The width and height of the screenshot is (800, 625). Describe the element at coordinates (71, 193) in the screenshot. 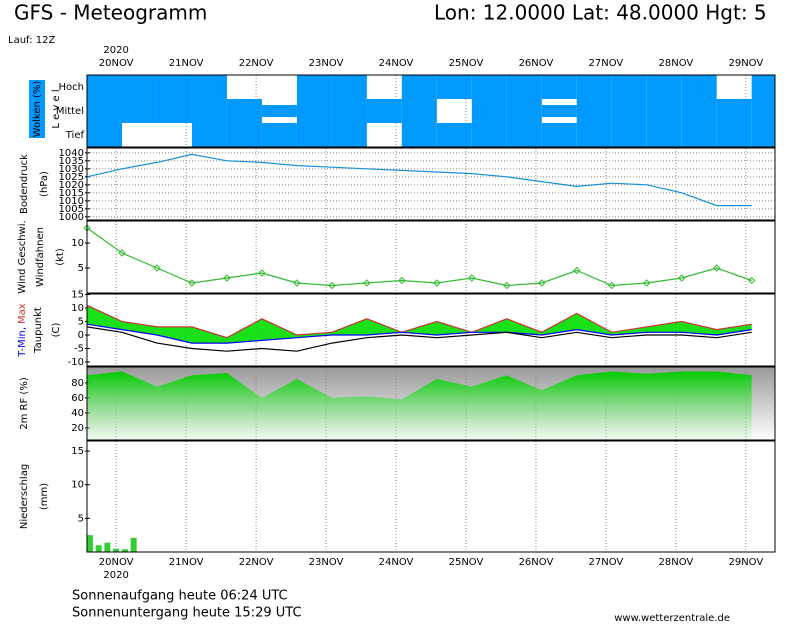

I see `y-tick-label: 1015` at that location.